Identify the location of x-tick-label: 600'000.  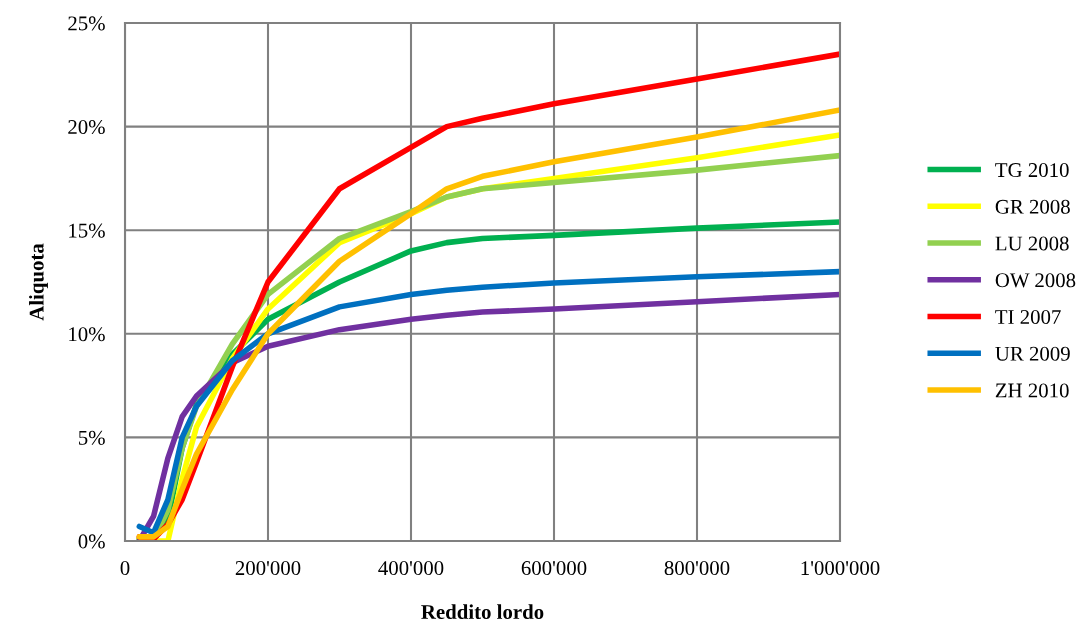
(554, 568).